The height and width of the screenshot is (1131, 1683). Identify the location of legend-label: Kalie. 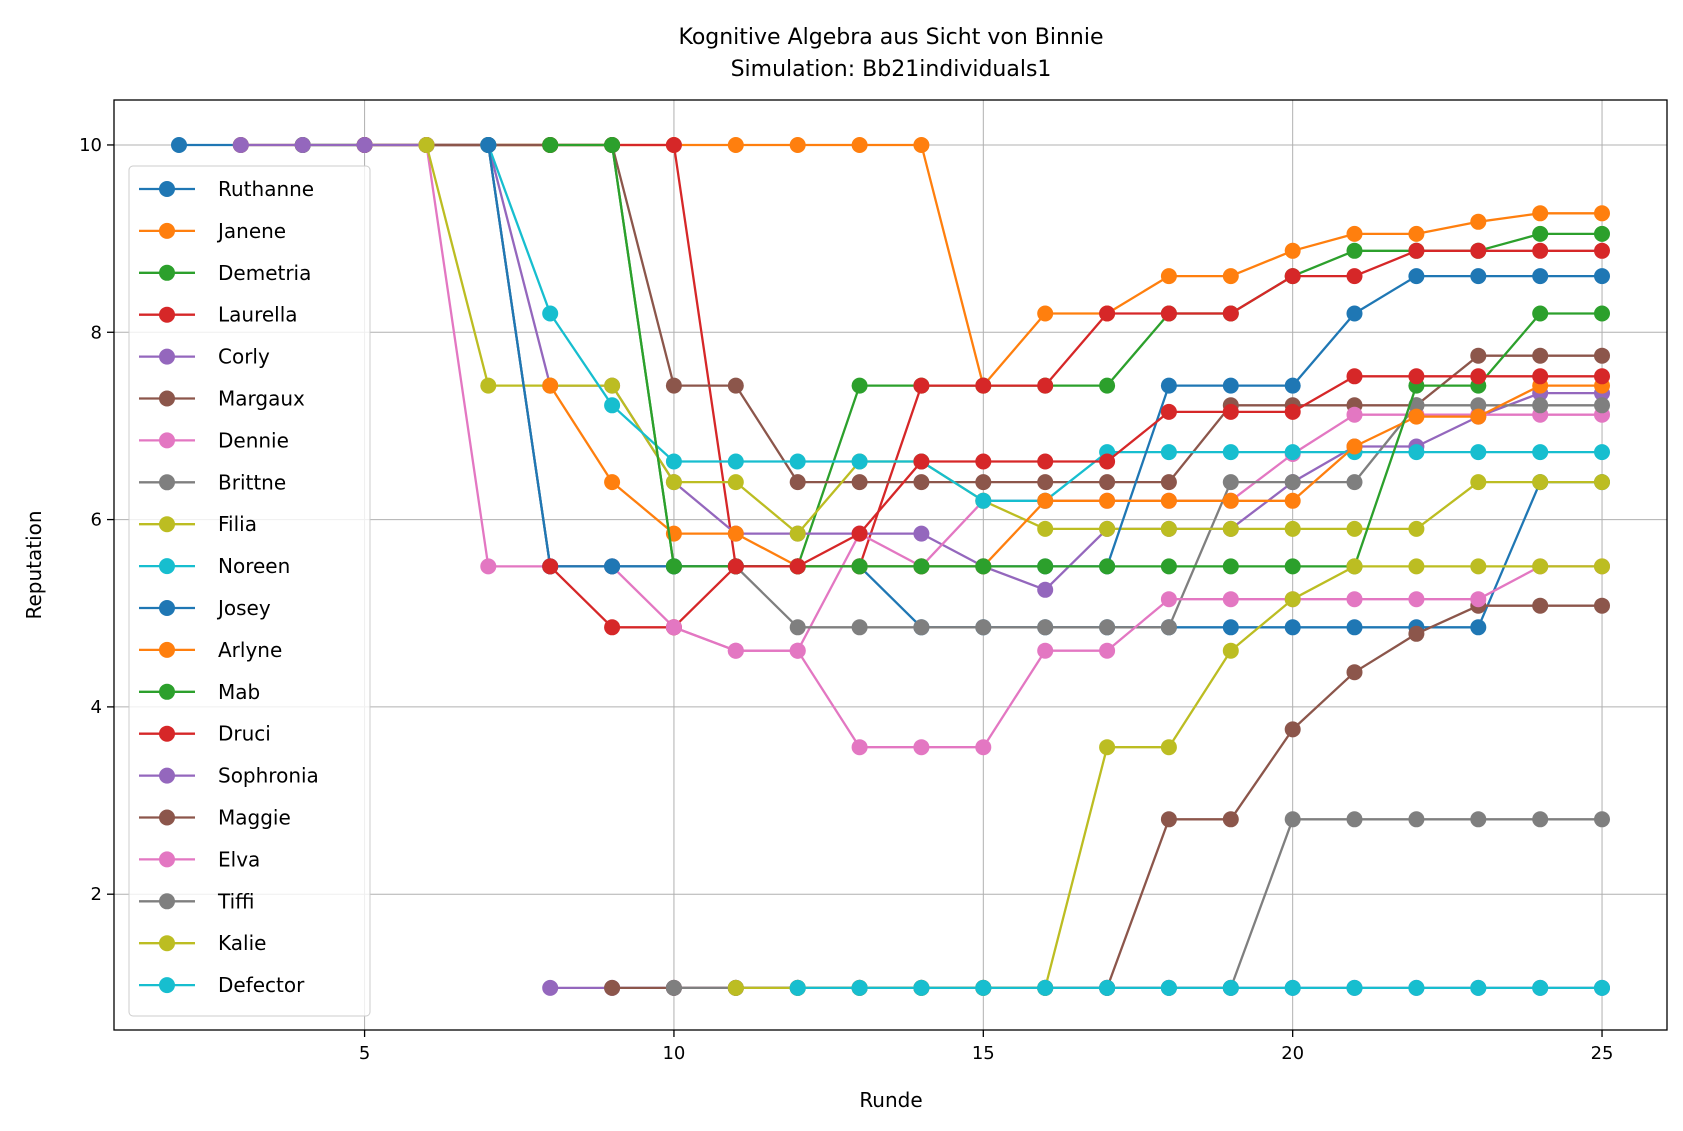
(242, 943).